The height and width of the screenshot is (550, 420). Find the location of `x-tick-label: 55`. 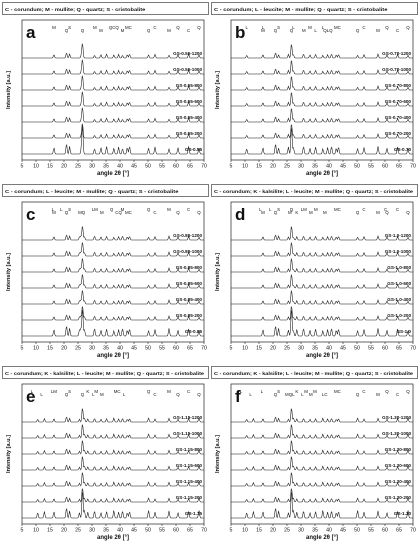

x-tick-label: 55 is located at coordinates (162, 167).